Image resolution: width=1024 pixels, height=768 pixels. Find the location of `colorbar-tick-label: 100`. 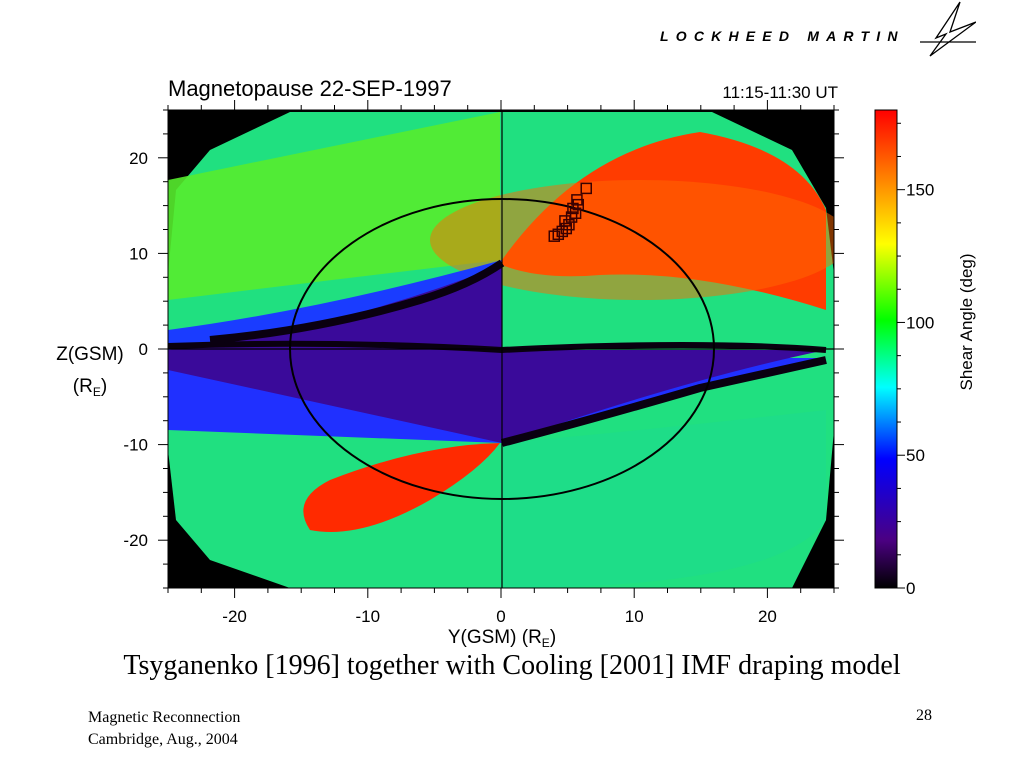

colorbar-tick-label: 100 is located at coordinates (920, 322).